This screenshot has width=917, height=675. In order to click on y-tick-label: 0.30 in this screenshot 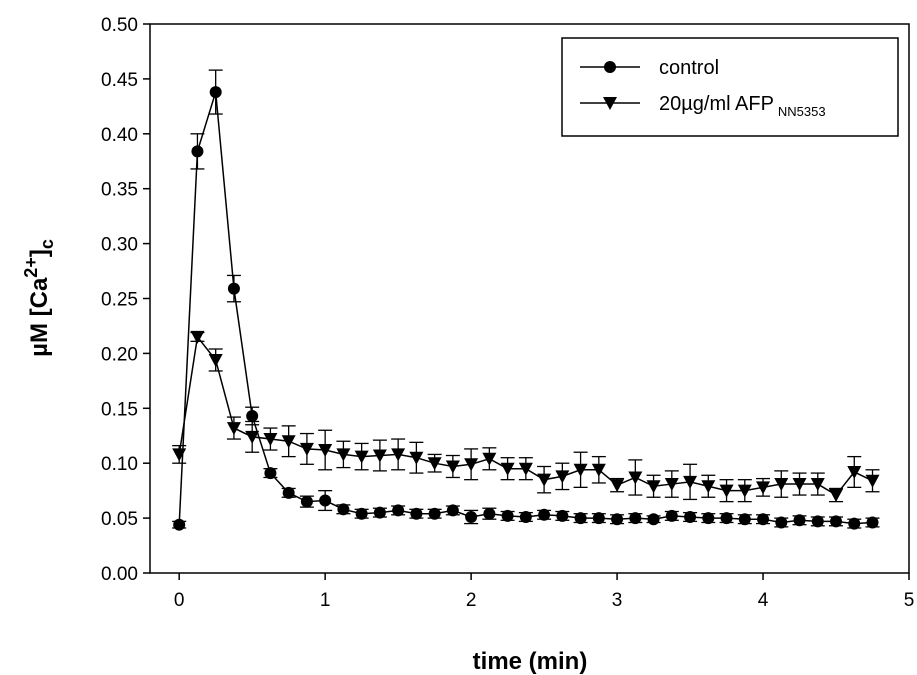, I will do `click(119, 245)`.